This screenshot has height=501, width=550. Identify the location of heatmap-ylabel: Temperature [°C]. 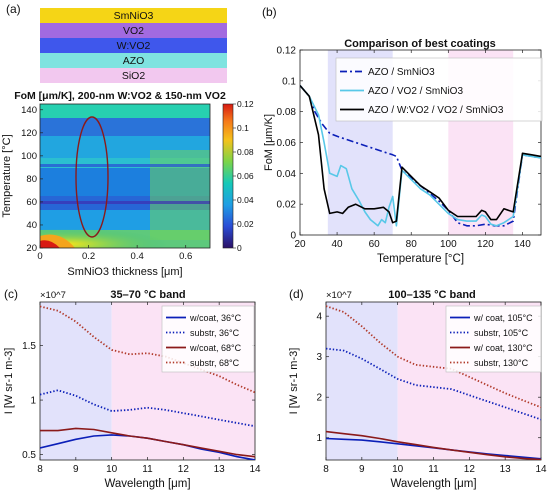
(7, 175).